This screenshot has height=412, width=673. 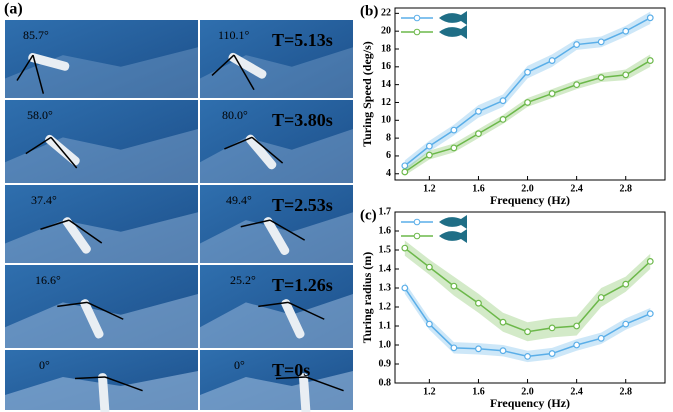 I want to click on y-axis-label: Turing Speed (deg/s), so click(x=367, y=94).